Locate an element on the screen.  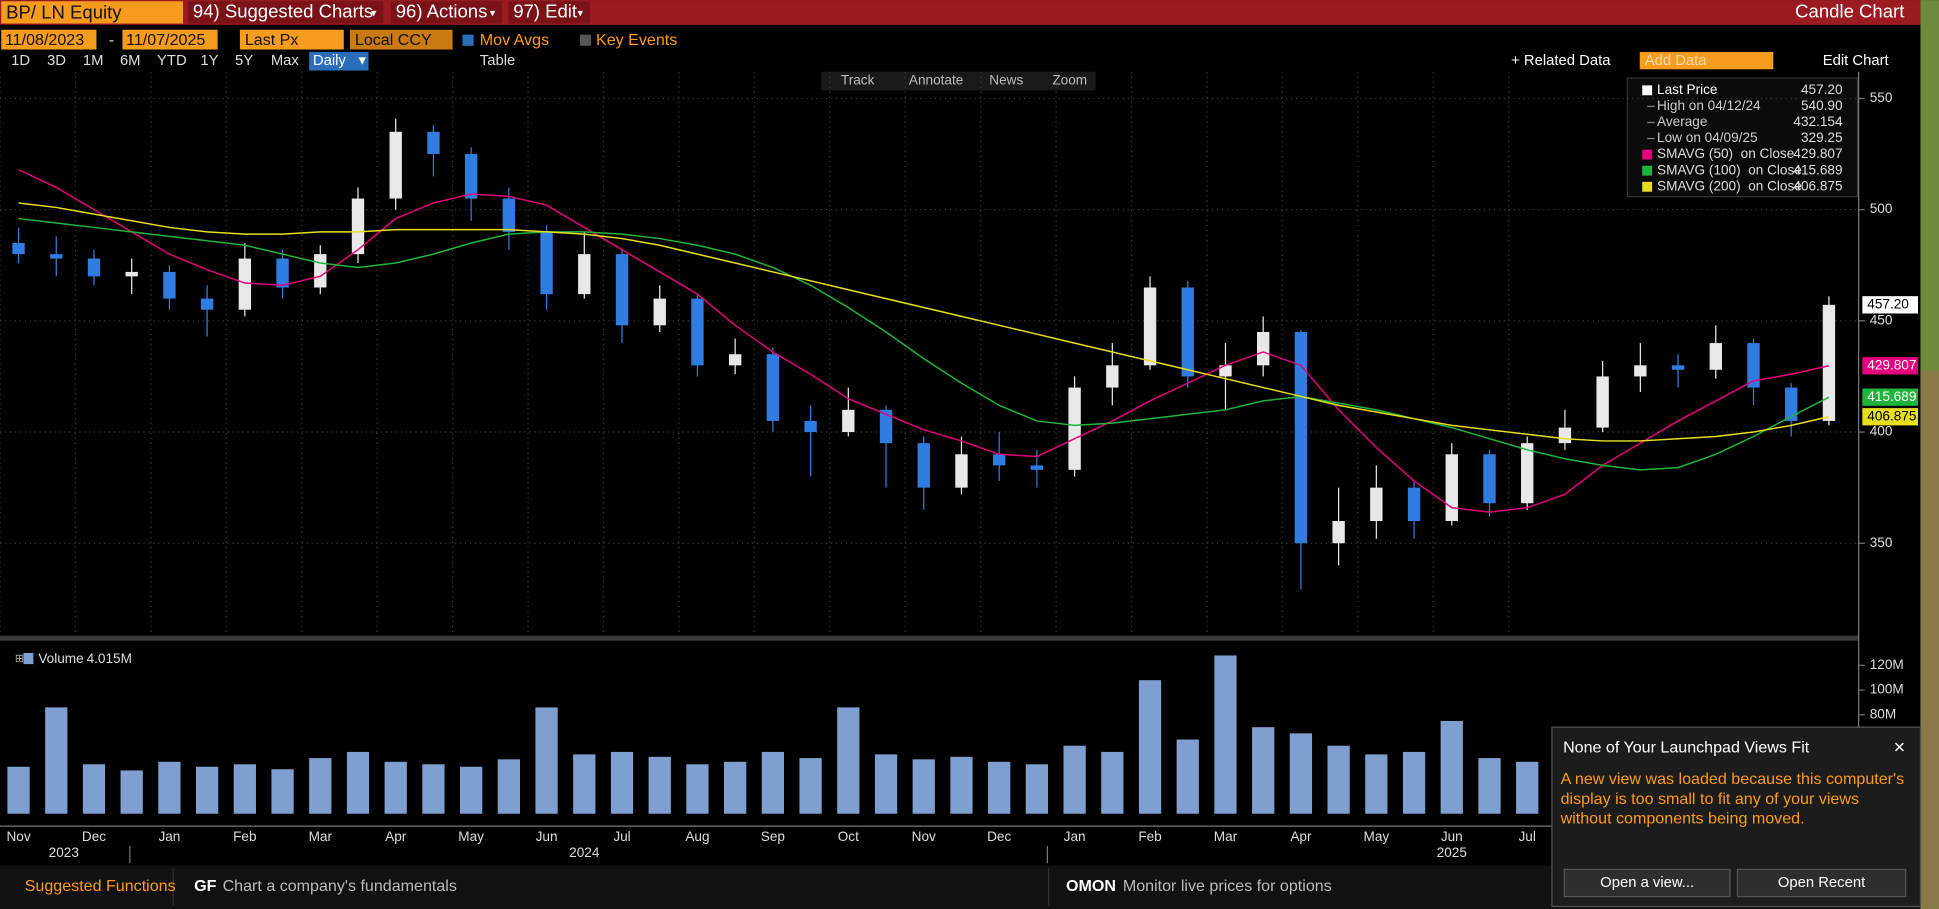
expand-icon: ⊞ is located at coordinates (19, 659).